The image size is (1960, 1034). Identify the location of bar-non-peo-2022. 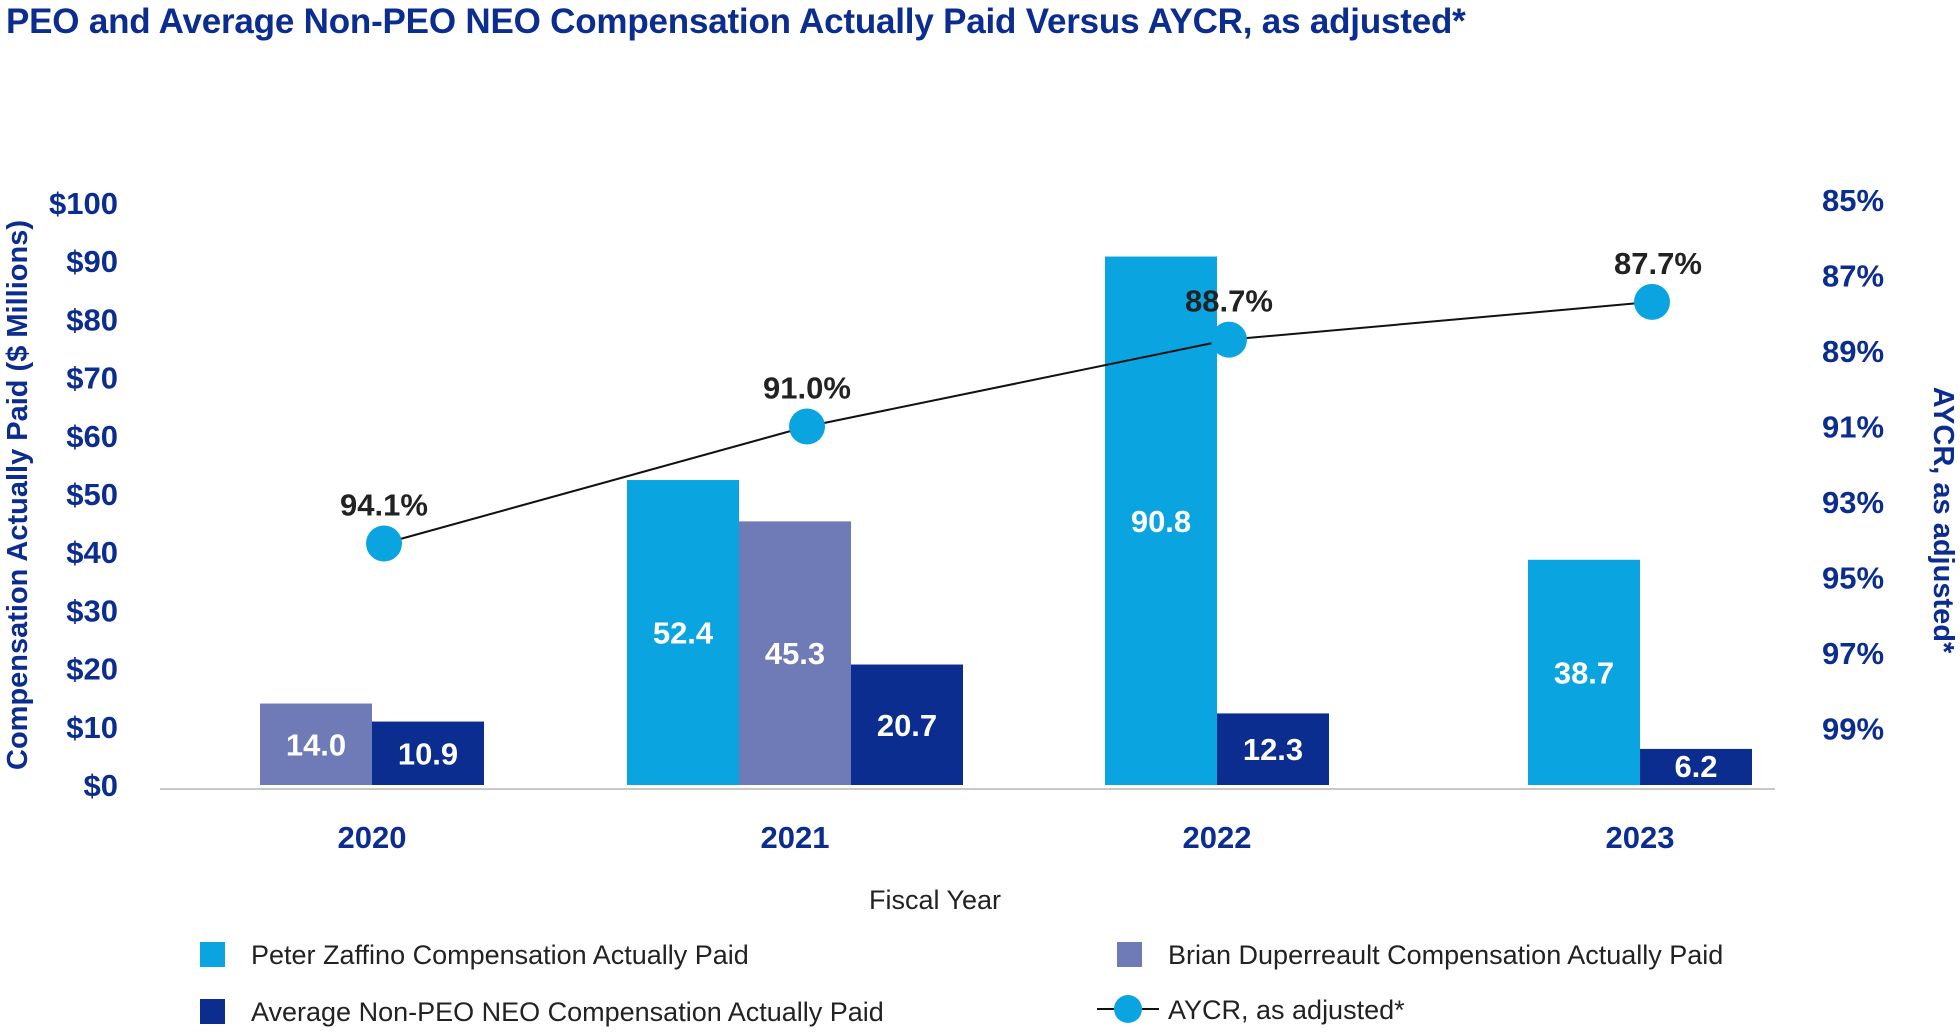
(1273, 749).